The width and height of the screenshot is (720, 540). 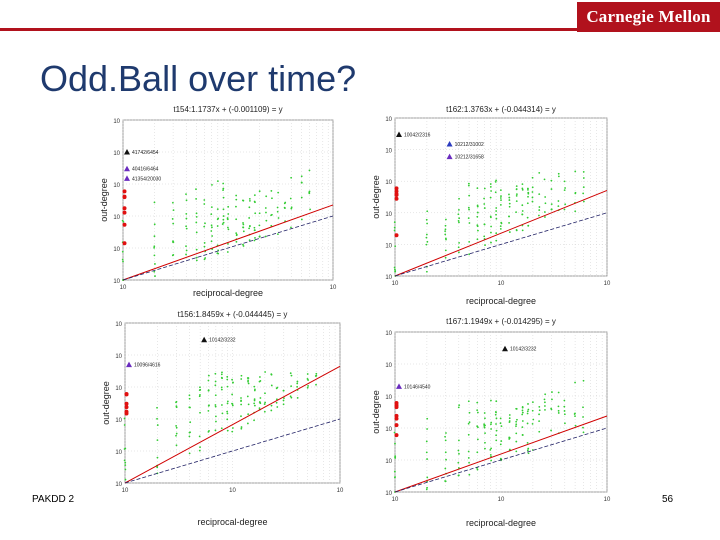 What do you see at coordinates (145, 170) in the screenshot?
I see `anomaly-label: 40416/6464` at bounding box center [145, 170].